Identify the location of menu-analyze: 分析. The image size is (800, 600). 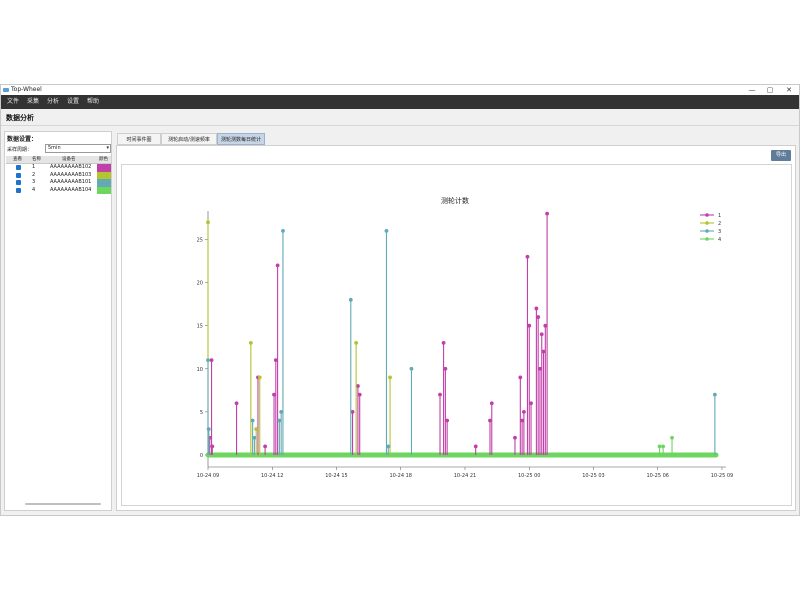
(53, 101).